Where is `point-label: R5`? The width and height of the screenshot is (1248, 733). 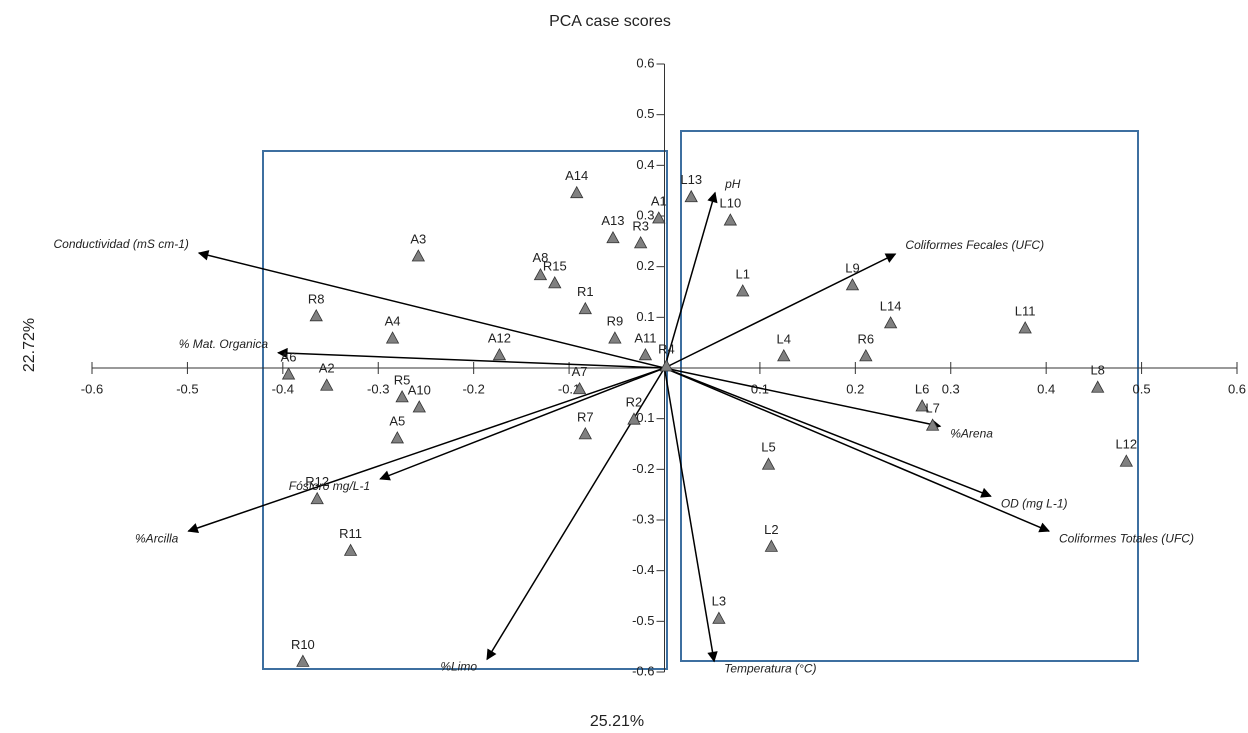
point-label: R5 is located at coordinates (402, 379).